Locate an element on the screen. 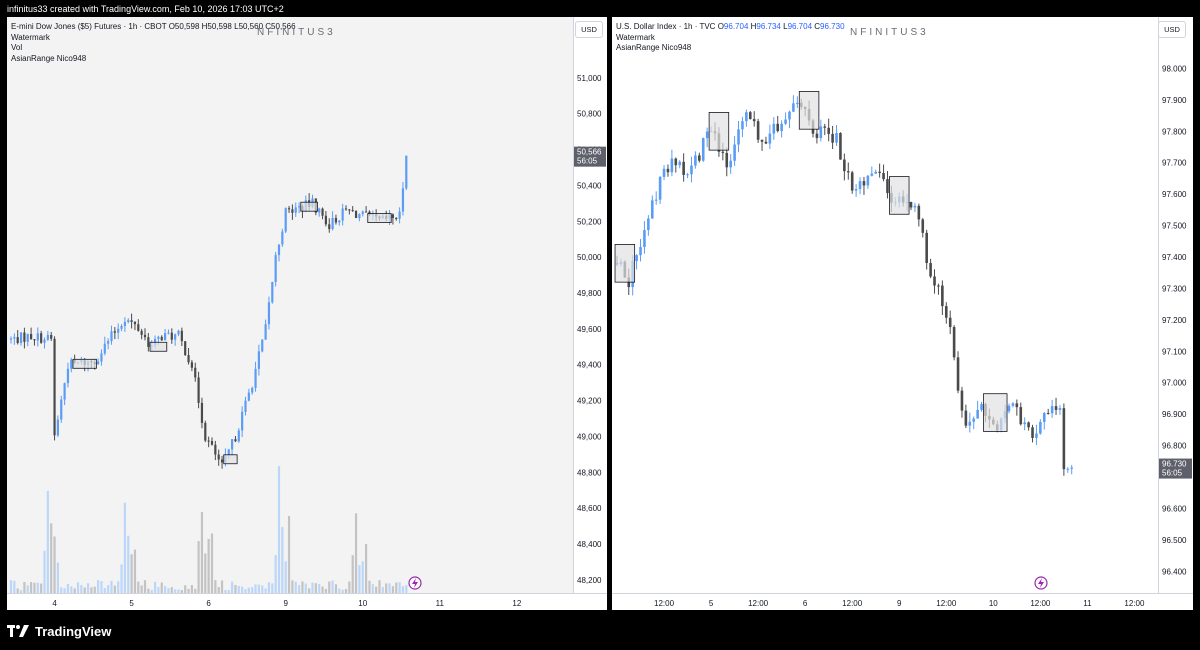 This screenshot has height=650, width=1200. symbol-title: U.S. Dollar Index · 1h · TVC is located at coordinates (666, 26).